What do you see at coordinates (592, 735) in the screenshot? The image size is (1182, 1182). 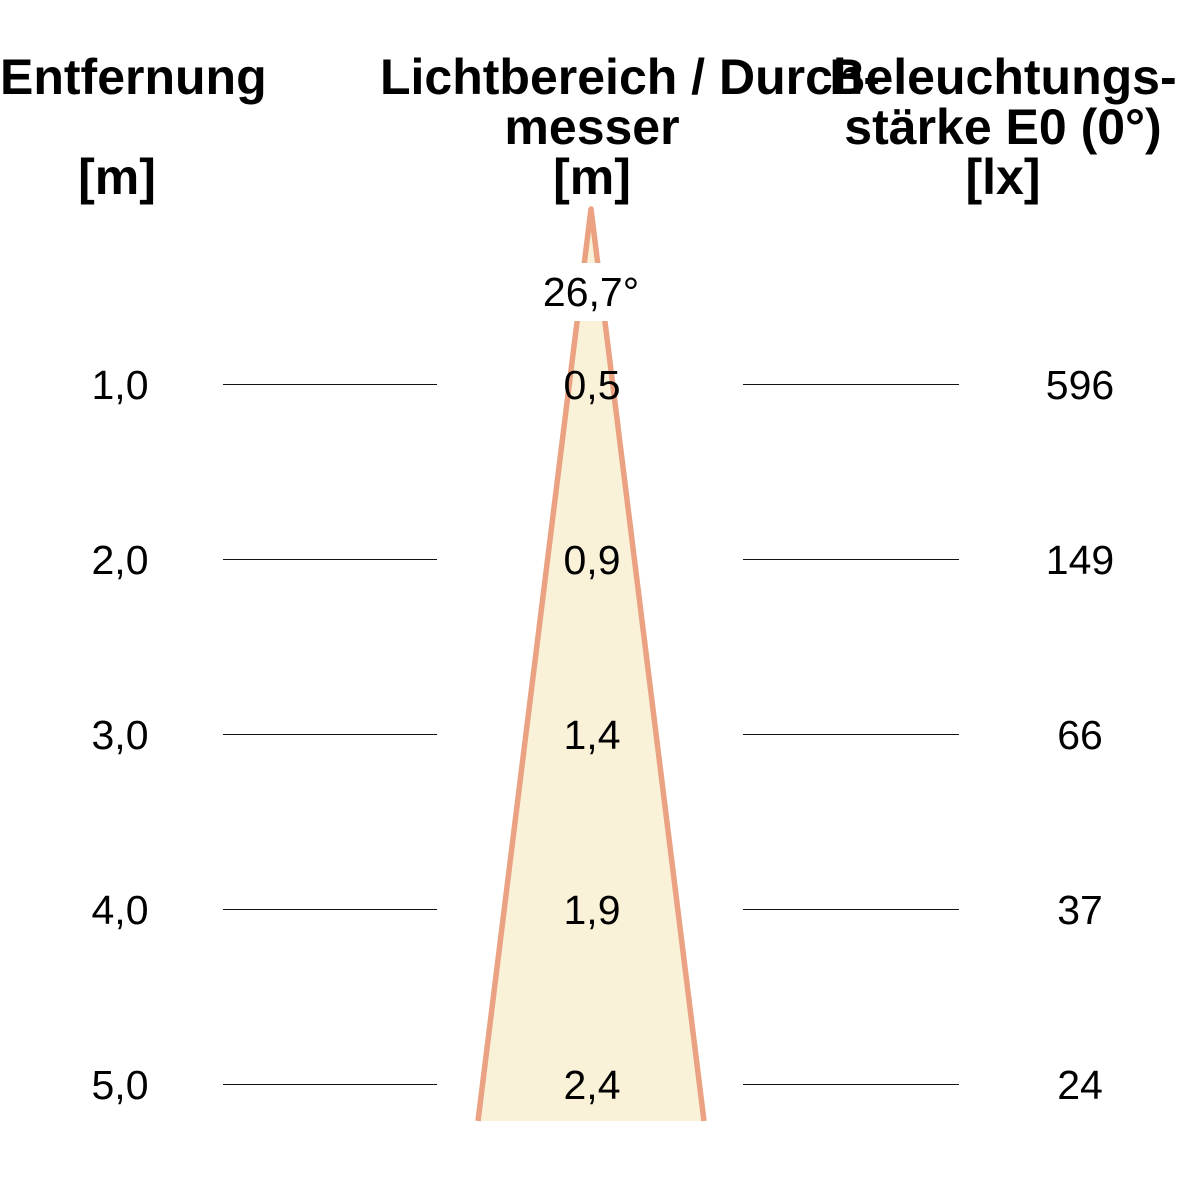 I see `diameter-value: 1,4` at bounding box center [592, 735].